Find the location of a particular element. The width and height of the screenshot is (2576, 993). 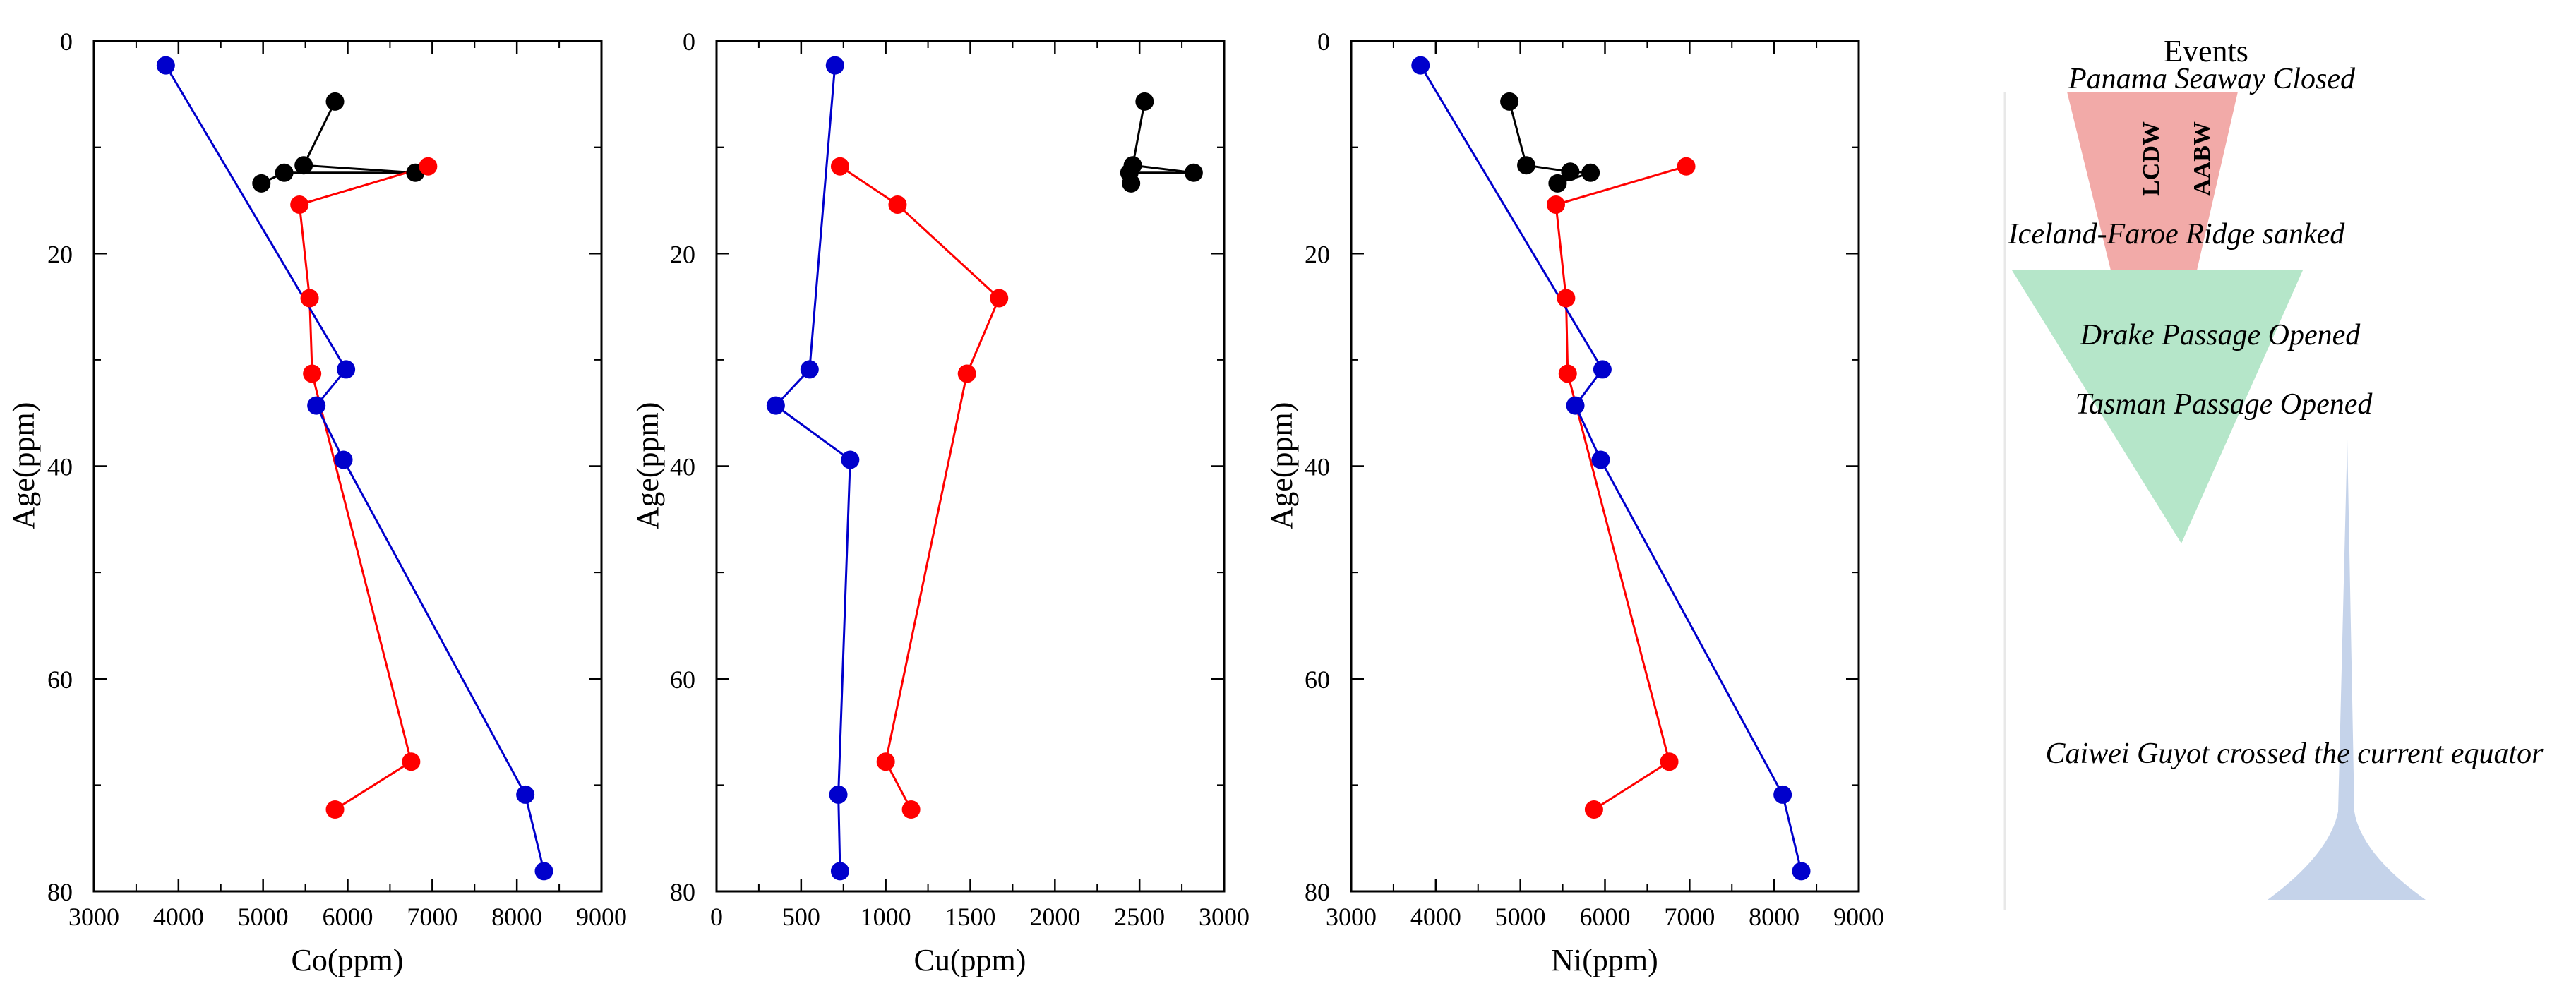

ni-x-tick-label: 6000 is located at coordinates (1605, 917).